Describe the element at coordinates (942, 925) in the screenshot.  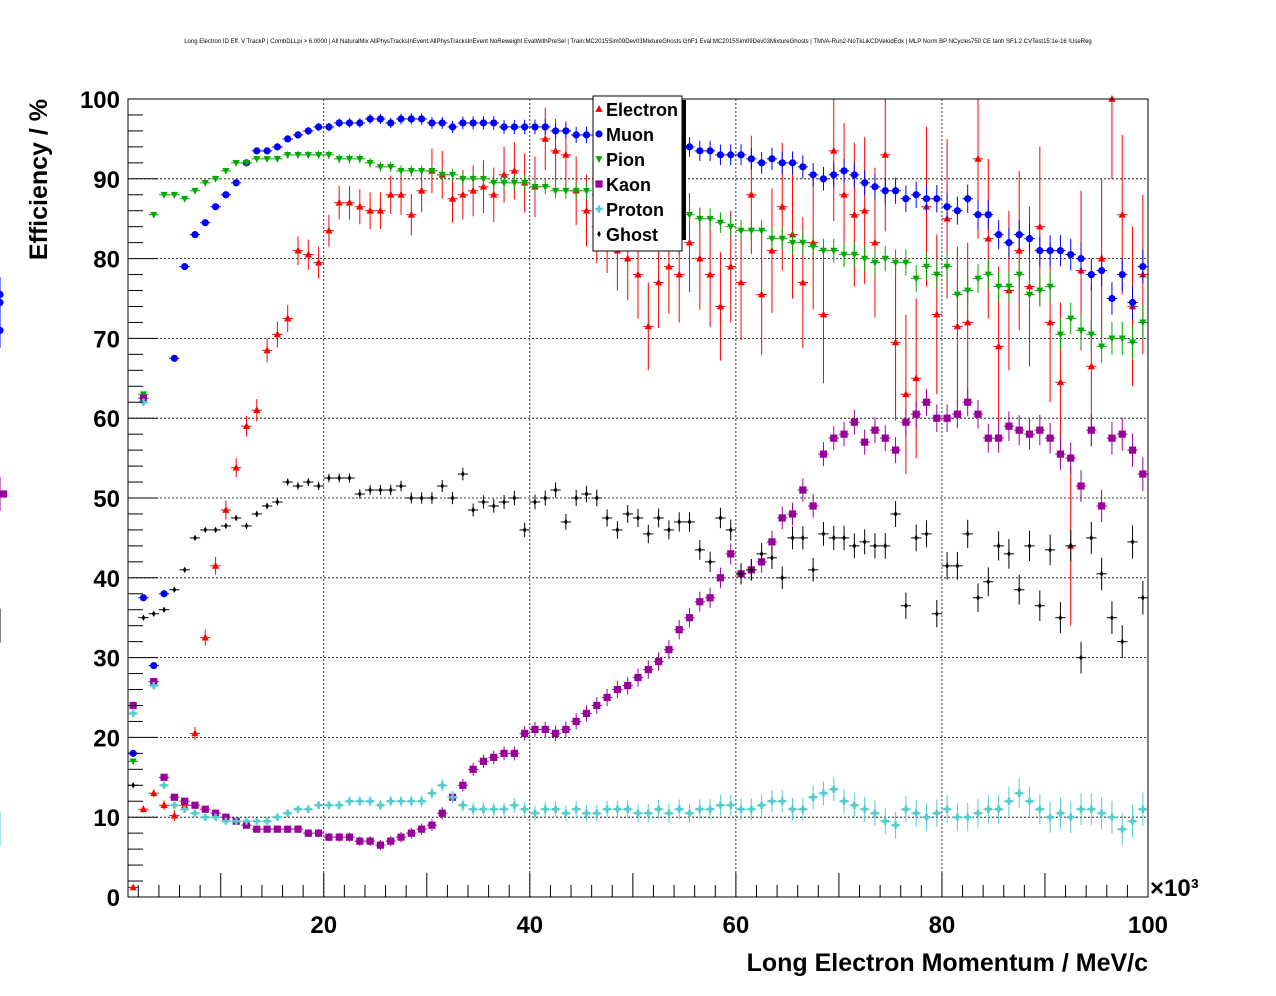
I see `x-tick-label: 80` at that location.